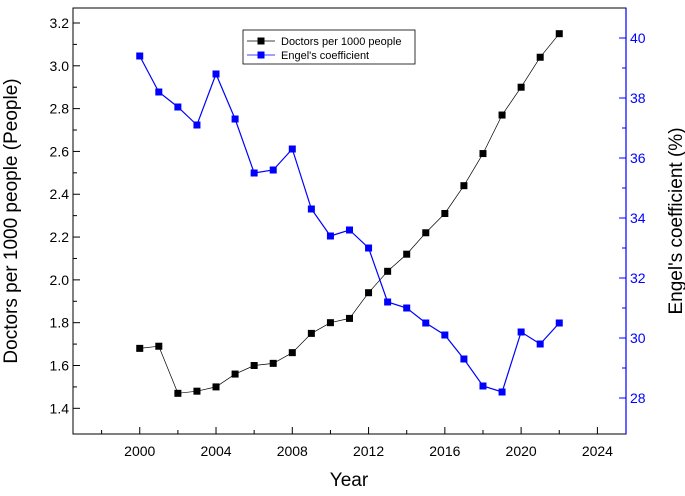 This screenshot has width=685, height=496. I want to click on y-axis-right: 28 30 32 34 36 38 40, so click(632, 221).